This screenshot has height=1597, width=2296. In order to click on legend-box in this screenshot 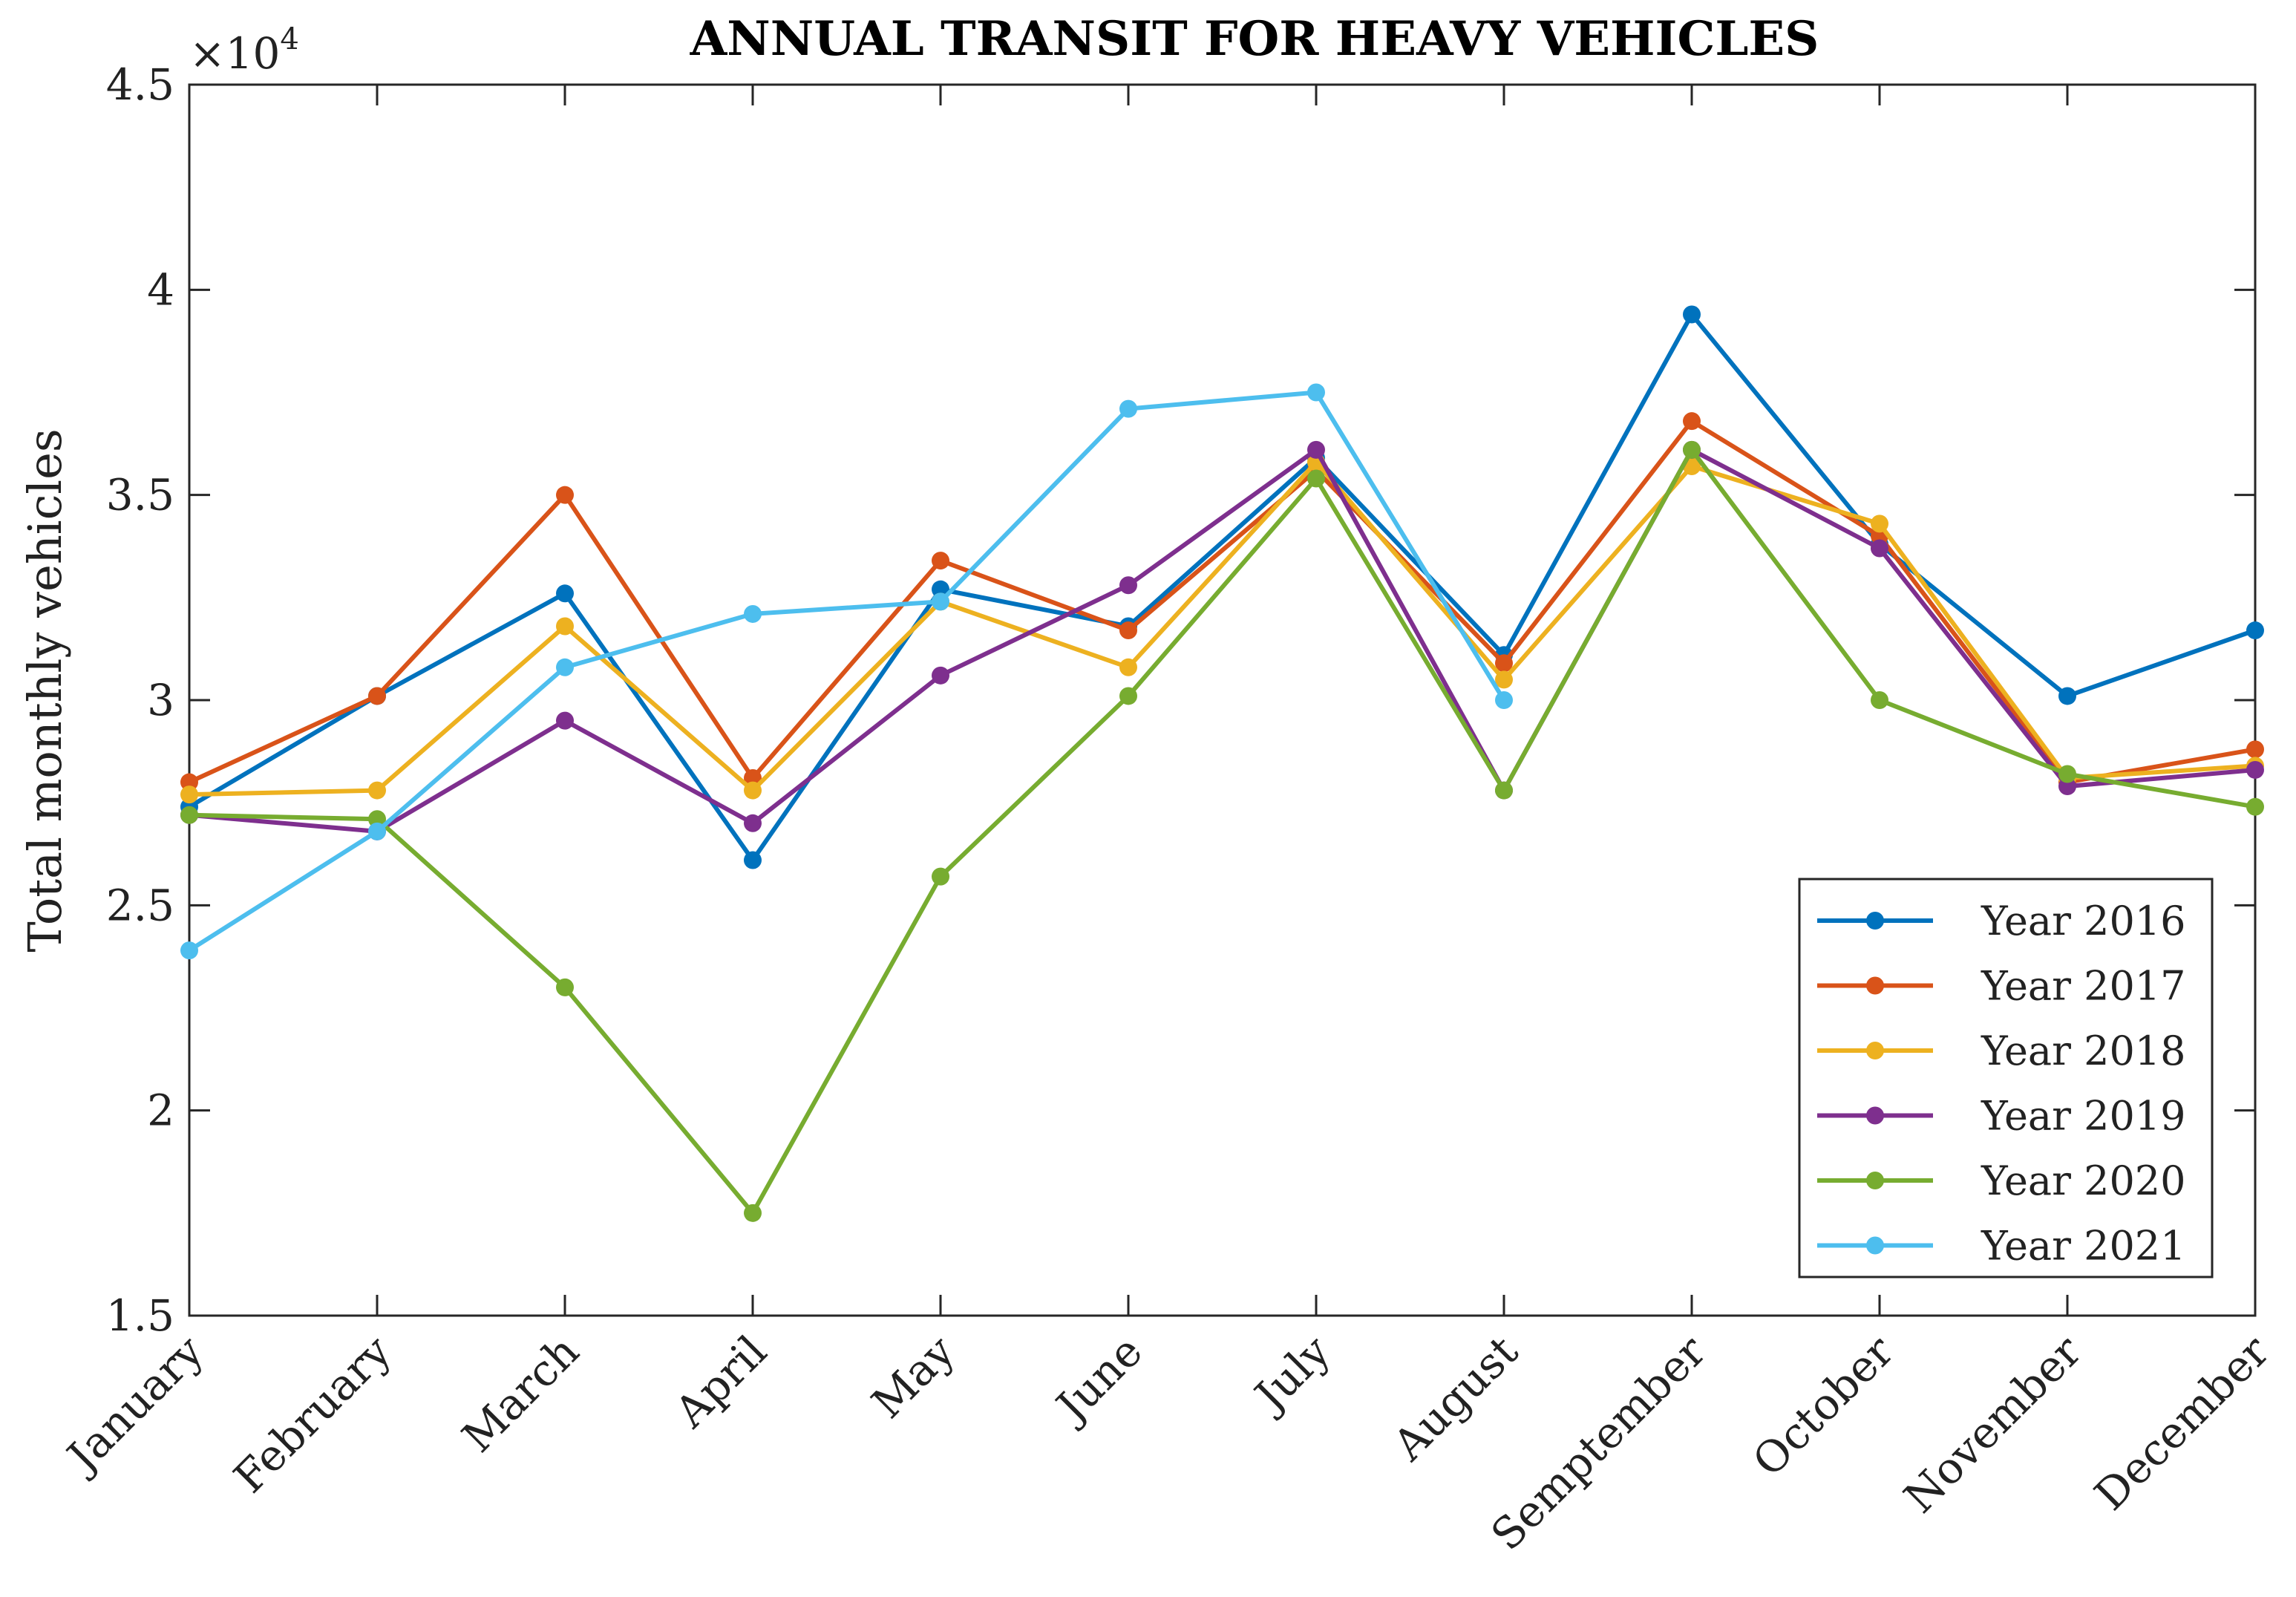, I will do `click(2006, 1078)`.